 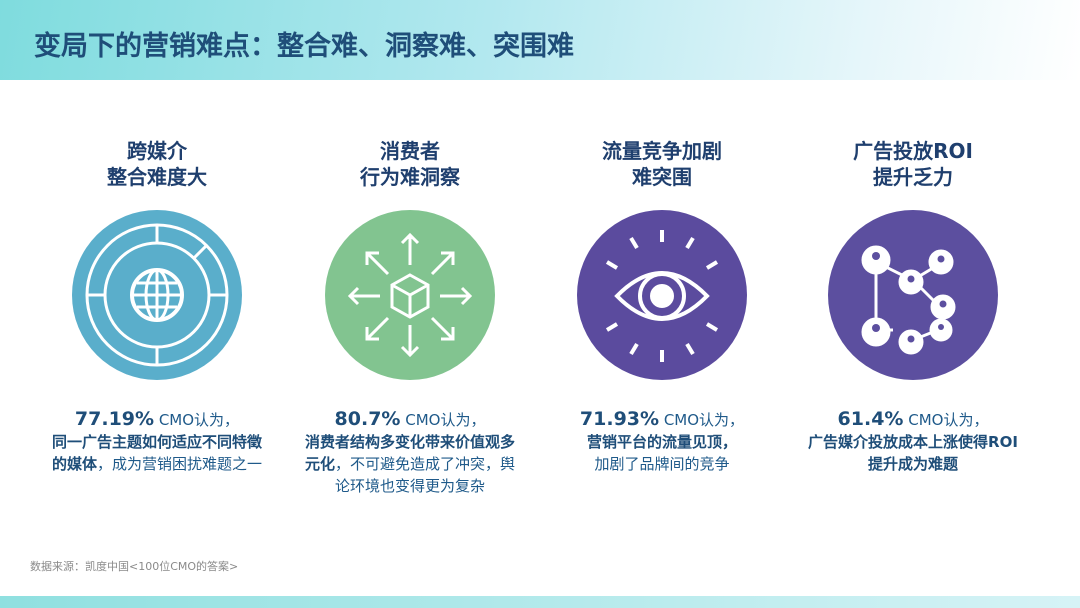 I want to click on percentage: 77.19%, so click(x=114, y=419).